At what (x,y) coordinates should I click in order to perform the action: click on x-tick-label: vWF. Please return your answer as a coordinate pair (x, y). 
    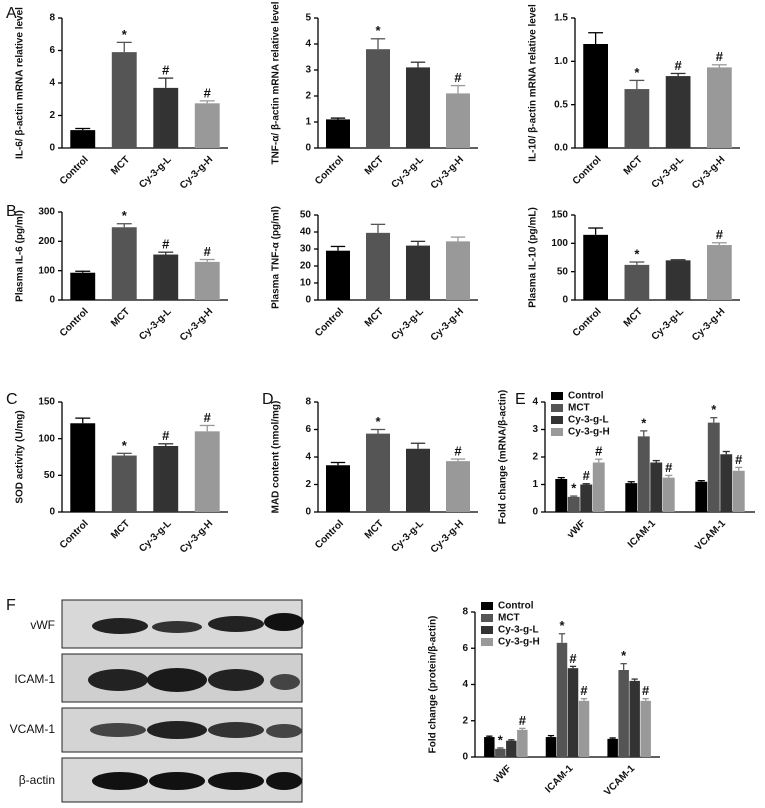
    Looking at the image, I should click on (576, 529).